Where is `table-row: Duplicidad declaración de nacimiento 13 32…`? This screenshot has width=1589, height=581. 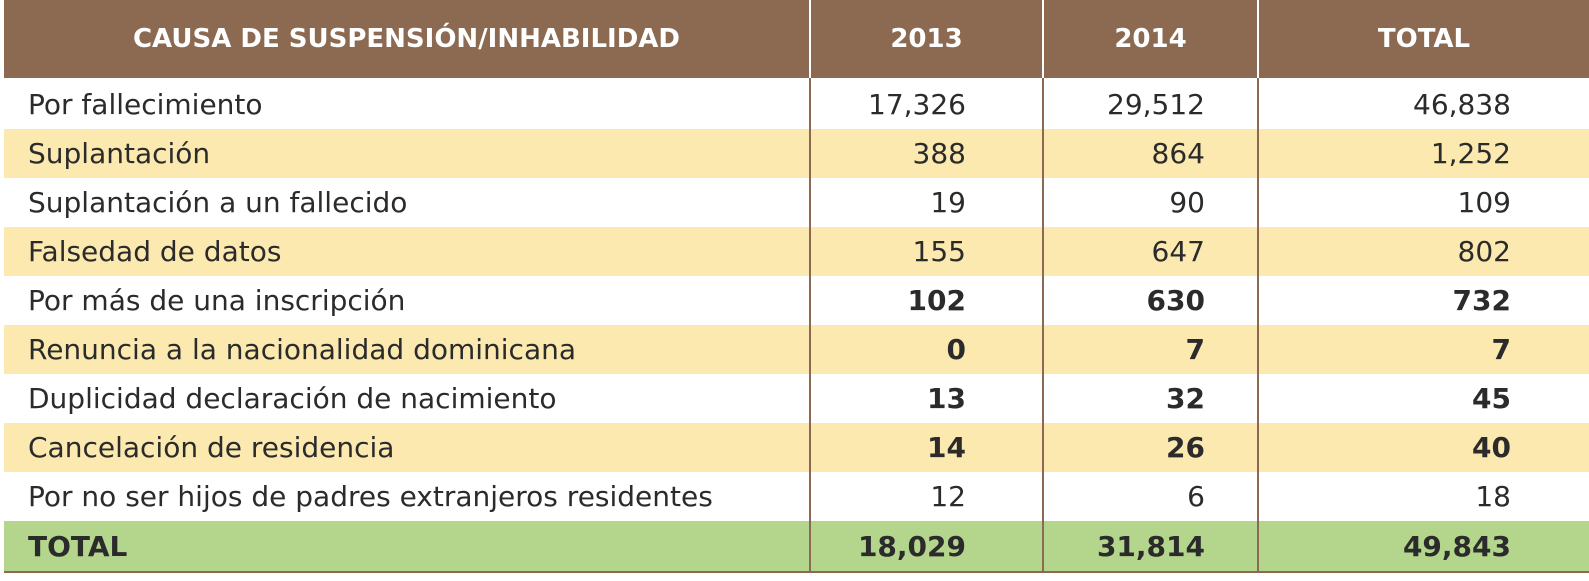 table-row: Duplicidad declaración de nacimiento 13 32… is located at coordinates (796, 398).